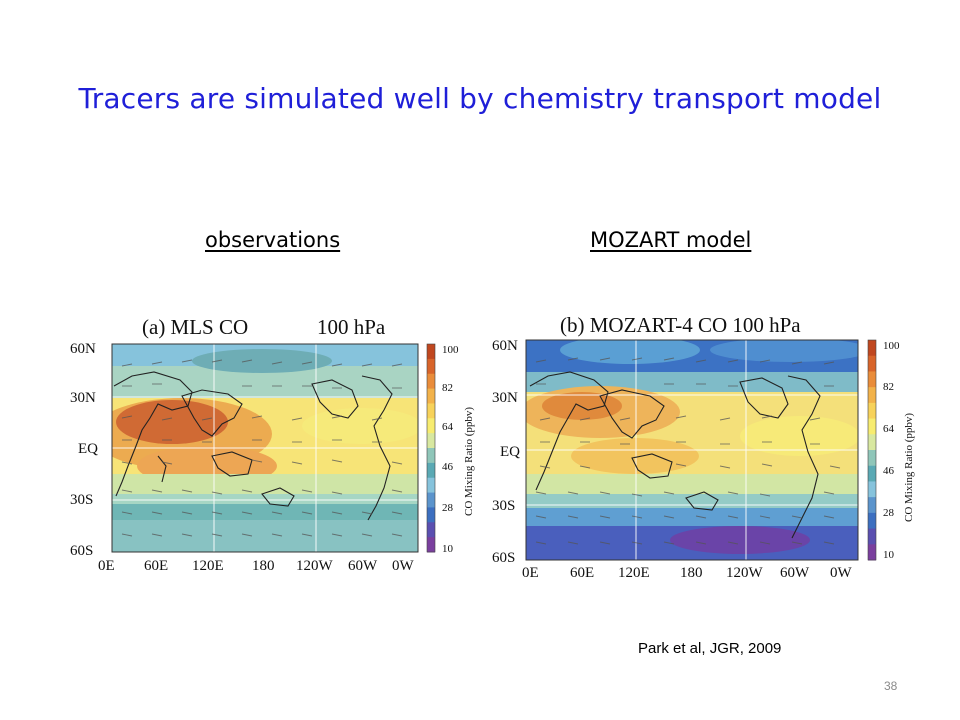 The image size is (960, 720). I want to click on panel-a-level: 100 hPa, so click(351, 327).